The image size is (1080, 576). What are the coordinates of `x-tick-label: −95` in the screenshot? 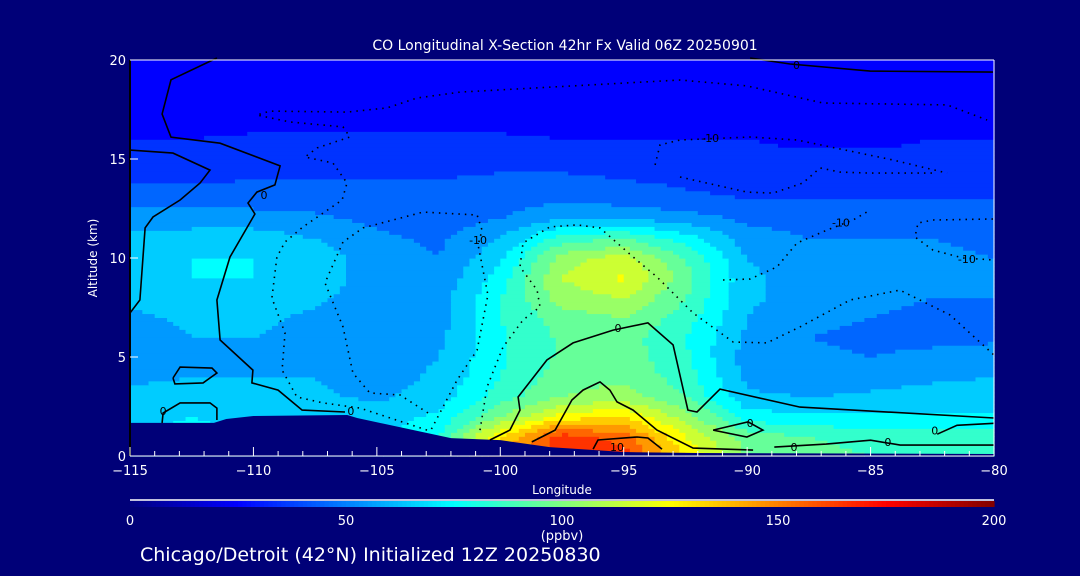 It's located at (623, 471).